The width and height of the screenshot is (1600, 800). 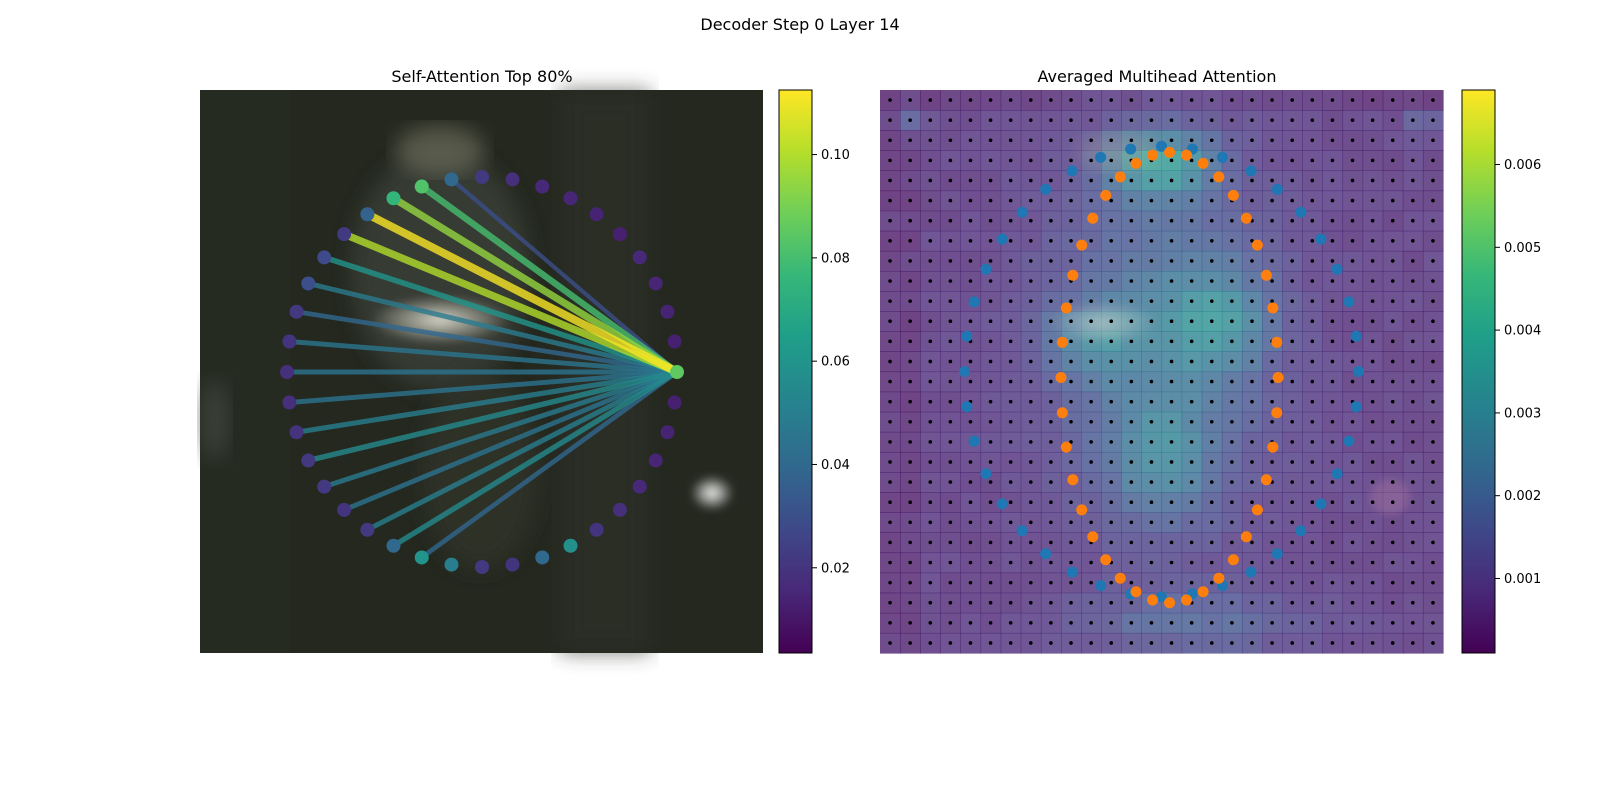 I want to click on right-colorbar: 0.001 0.002 0.003 0.004 0.005 0.006, so click(x=1501, y=371).